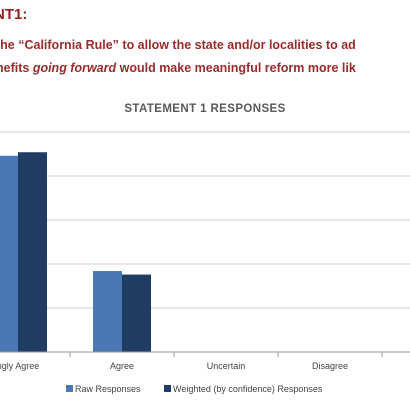 The width and height of the screenshot is (410, 410). I want to click on statement-emphasis: going forward, so click(74, 68).